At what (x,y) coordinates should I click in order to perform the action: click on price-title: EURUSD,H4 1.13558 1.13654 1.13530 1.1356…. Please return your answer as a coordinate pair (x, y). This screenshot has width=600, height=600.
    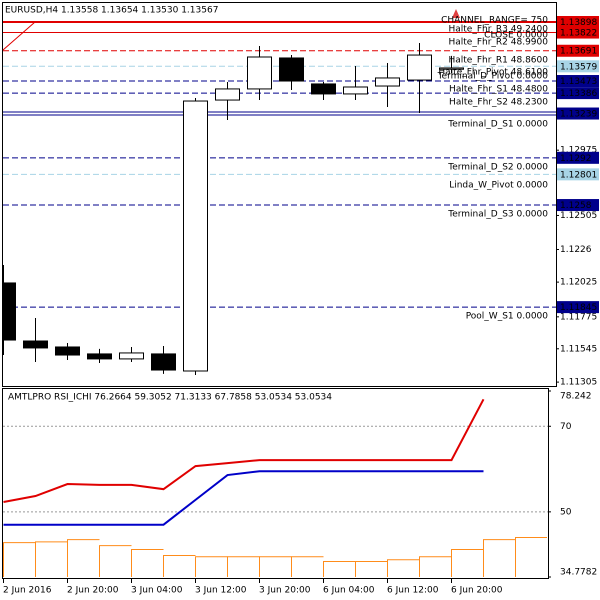
    Looking at the image, I should click on (111, 11).